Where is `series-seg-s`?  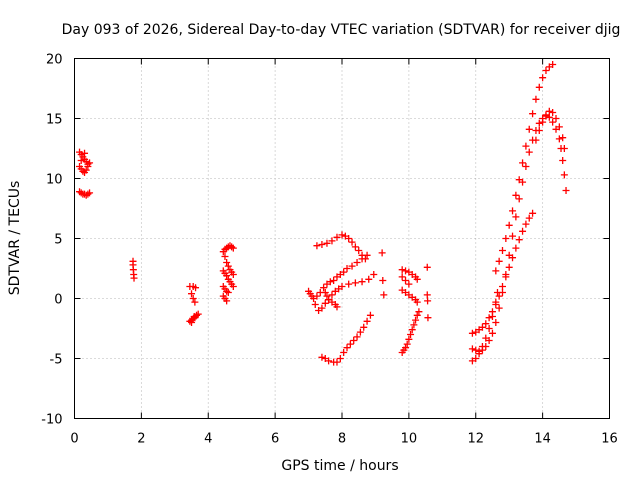
series-seg-s is located at coordinates (502, 273).